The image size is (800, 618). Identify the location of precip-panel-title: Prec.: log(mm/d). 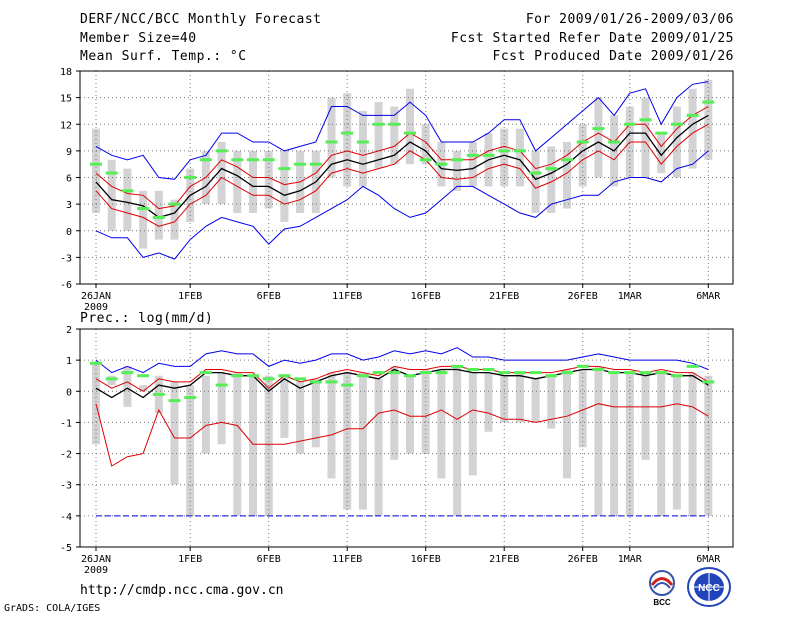
(146, 318).